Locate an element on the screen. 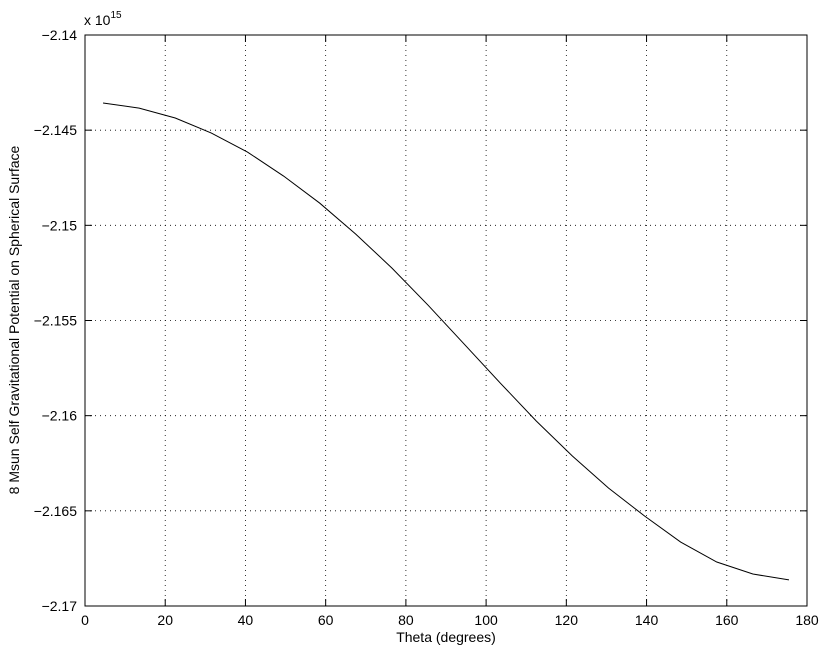  axis-multiplier: x 1015 is located at coordinates (103, 19).